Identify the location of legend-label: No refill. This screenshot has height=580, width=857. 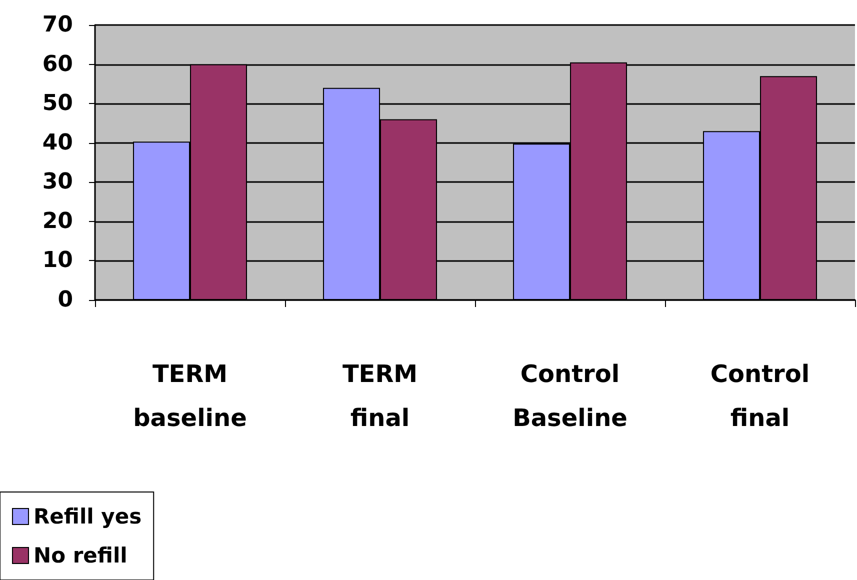
(81, 556).